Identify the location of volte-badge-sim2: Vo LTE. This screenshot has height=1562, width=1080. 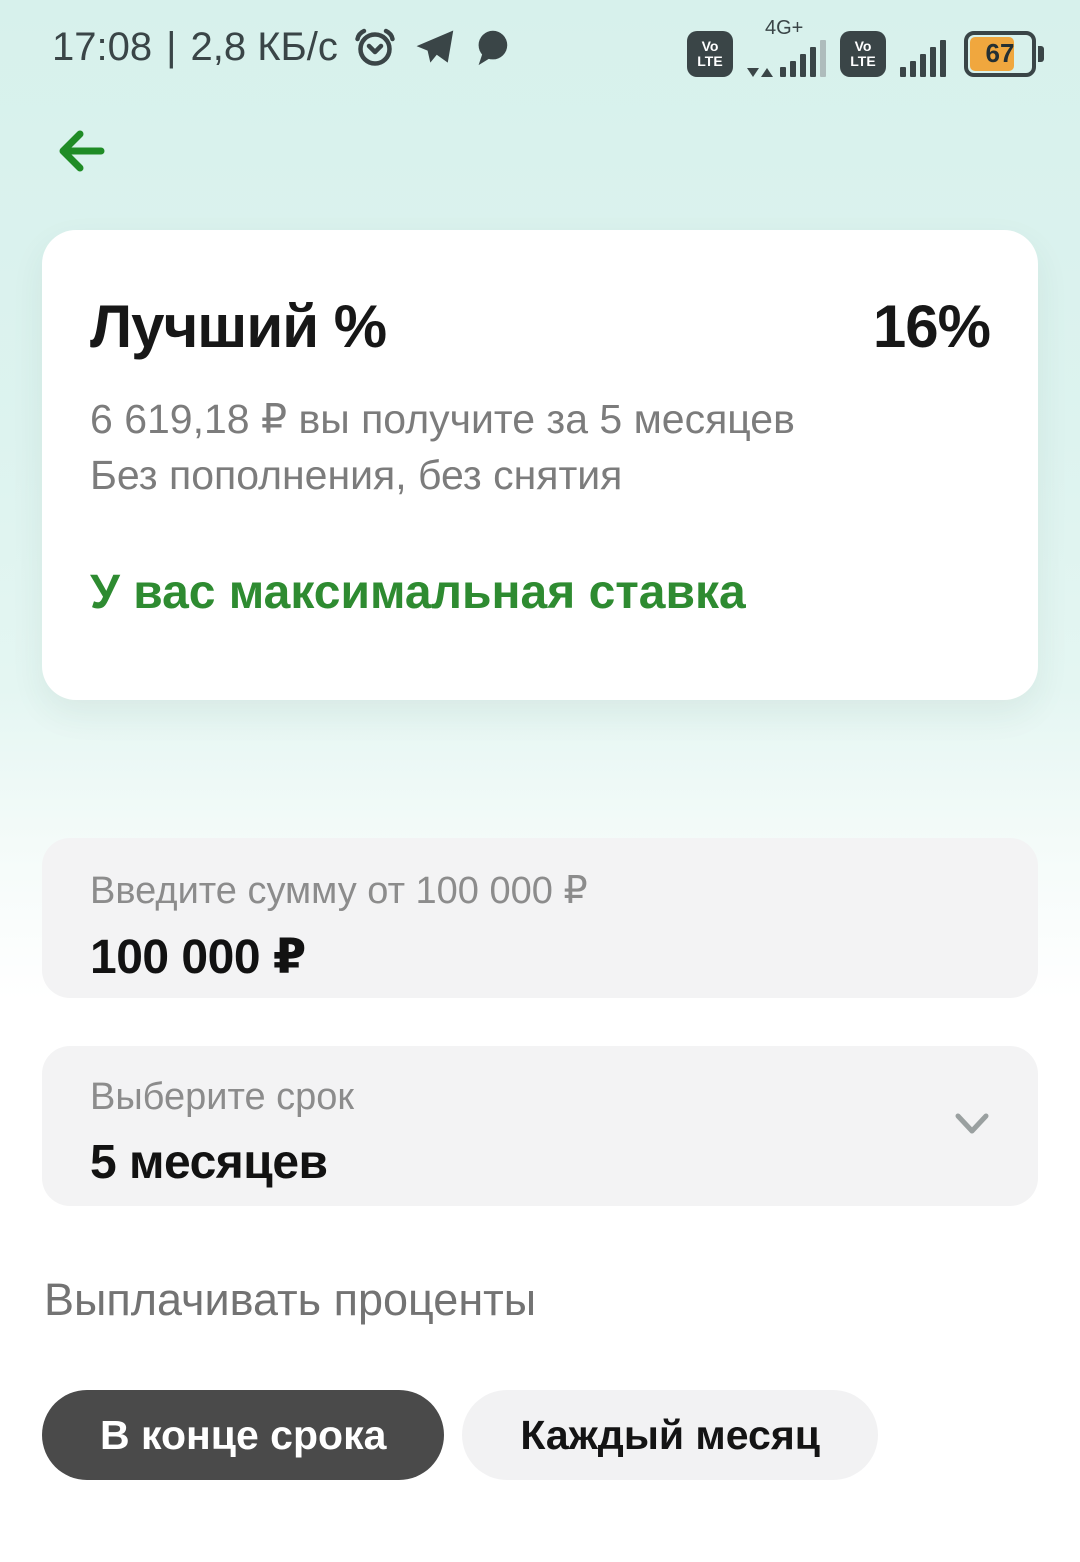
(863, 53).